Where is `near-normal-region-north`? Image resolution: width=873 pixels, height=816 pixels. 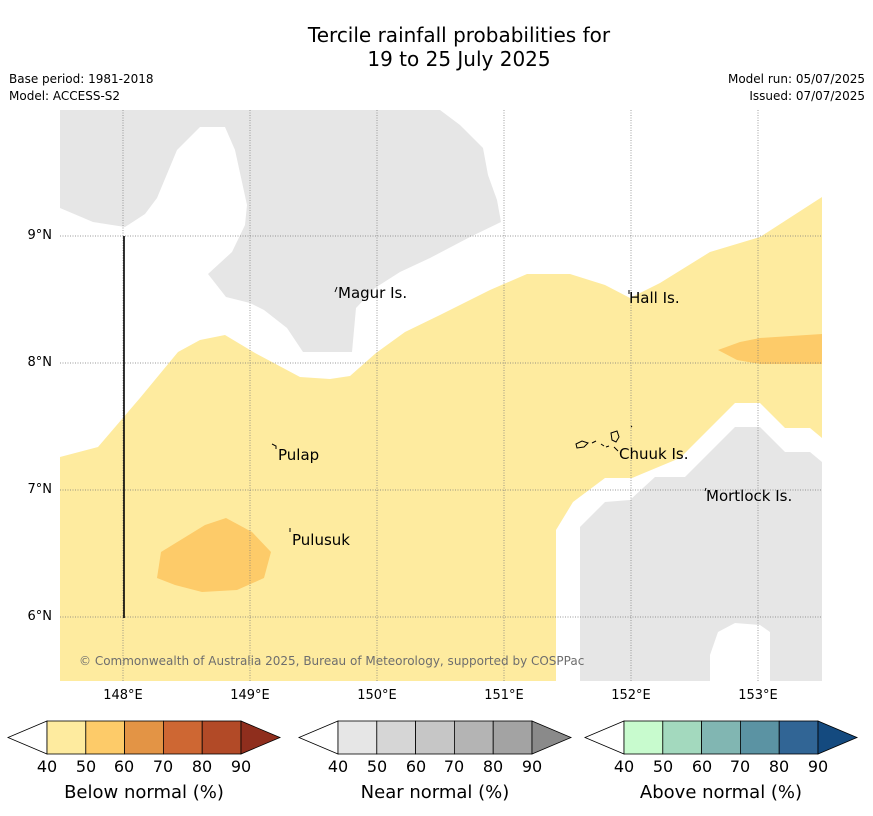 near-normal-region-north is located at coordinates (280, 231).